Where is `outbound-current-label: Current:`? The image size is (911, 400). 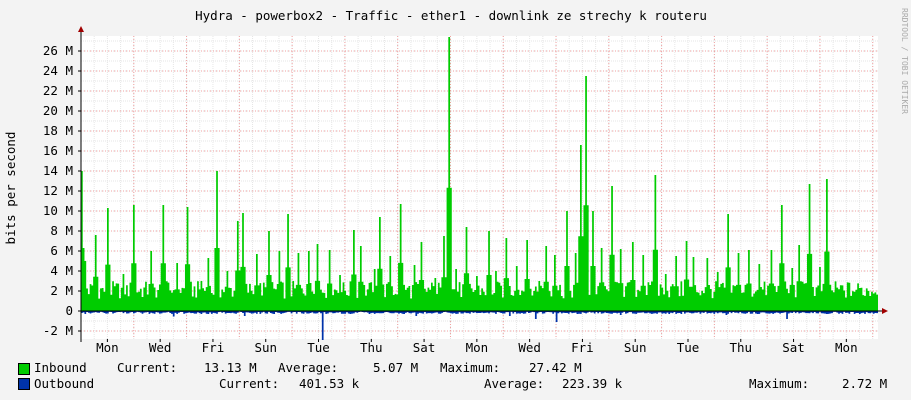 outbound-current-label: Current: is located at coordinates (249, 383).